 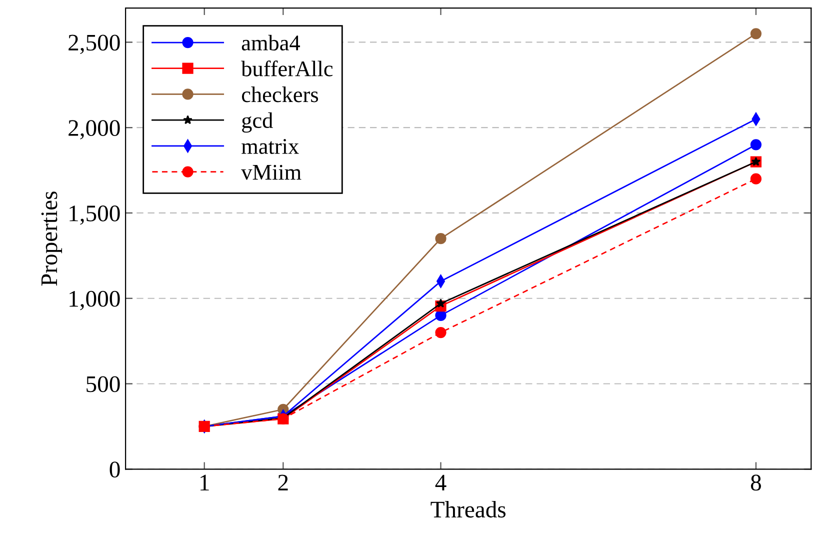 What do you see at coordinates (468, 509) in the screenshot?
I see `x-axis-title: Threads` at bounding box center [468, 509].